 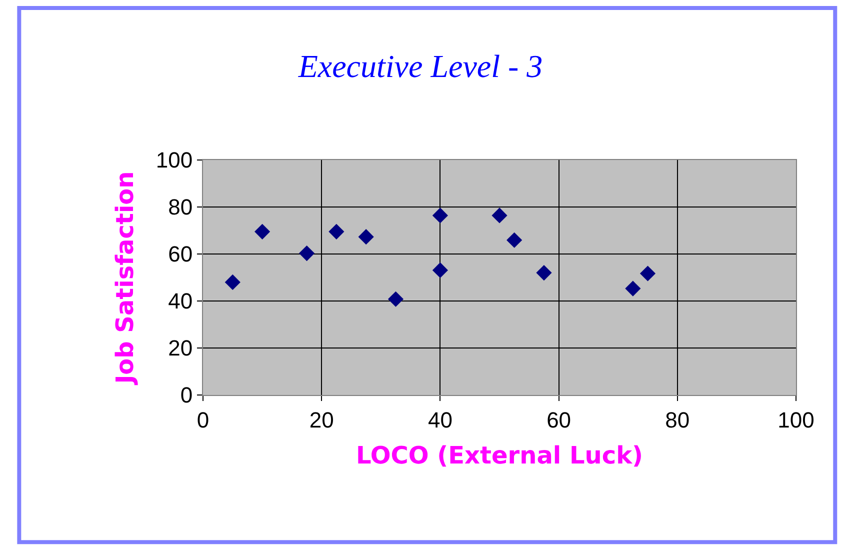 I want to click on x-tick-label: 20, so click(x=321, y=419).